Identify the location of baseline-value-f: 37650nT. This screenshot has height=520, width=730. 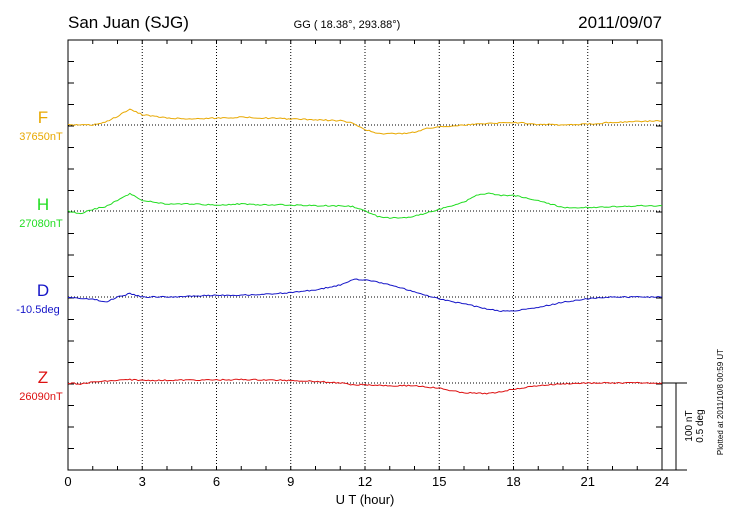
(41, 137).